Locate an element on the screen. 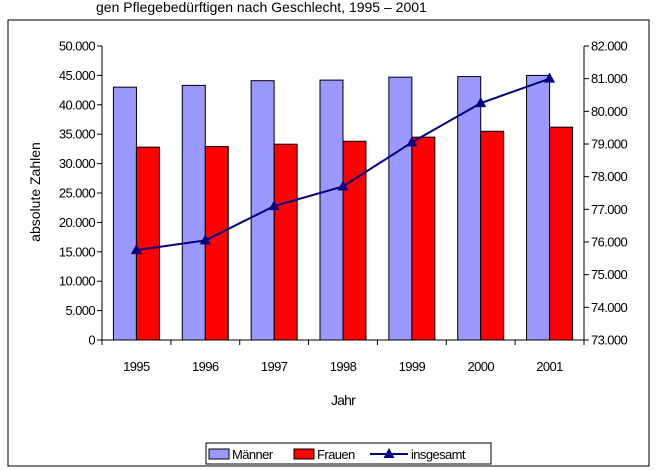 This screenshot has width=657, height=470. y-right-tick-label: 74.000 is located at coordinates (609, 307).